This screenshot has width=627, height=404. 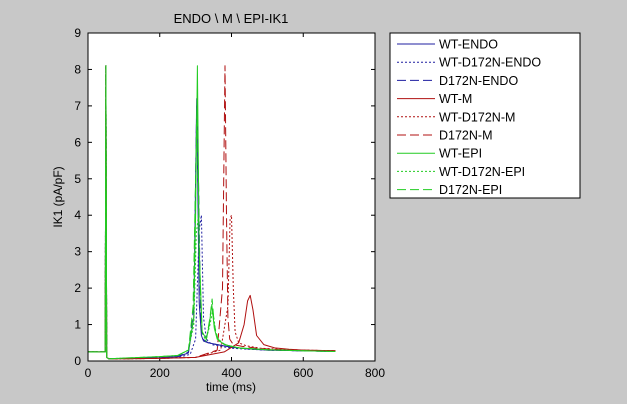 I want to click on x-tick-label: 0, so click(x=88, y=373).